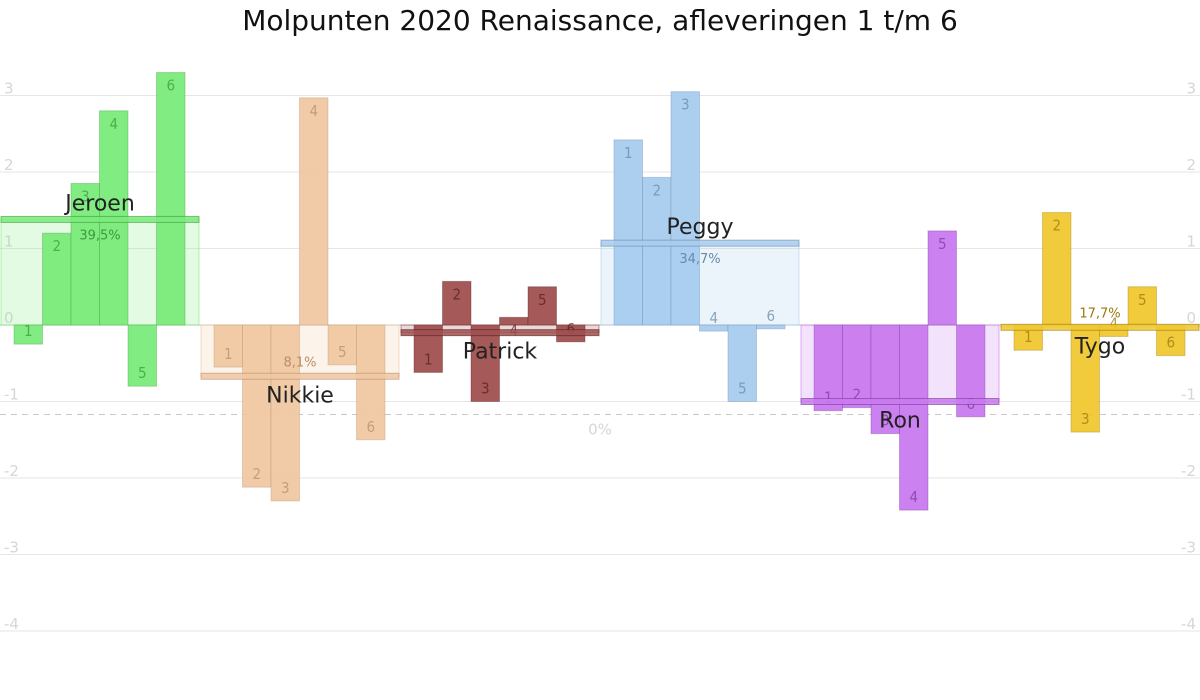 The image size is (1200, 700). I want to click on bar-patrick-ep2, so click(457, 303).